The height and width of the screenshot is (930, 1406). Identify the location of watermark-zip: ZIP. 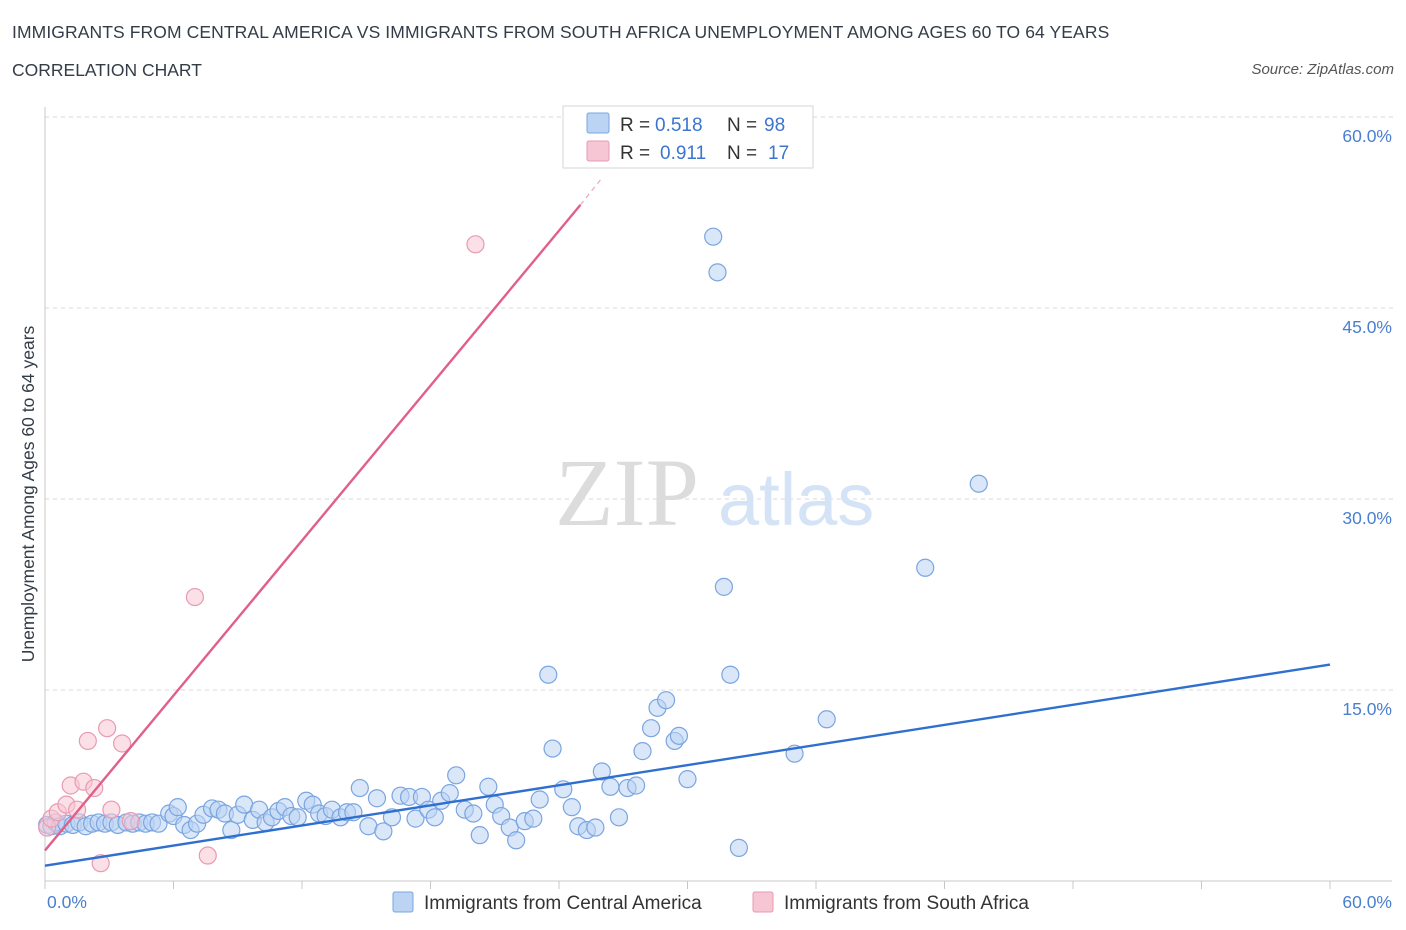
(627, 492).